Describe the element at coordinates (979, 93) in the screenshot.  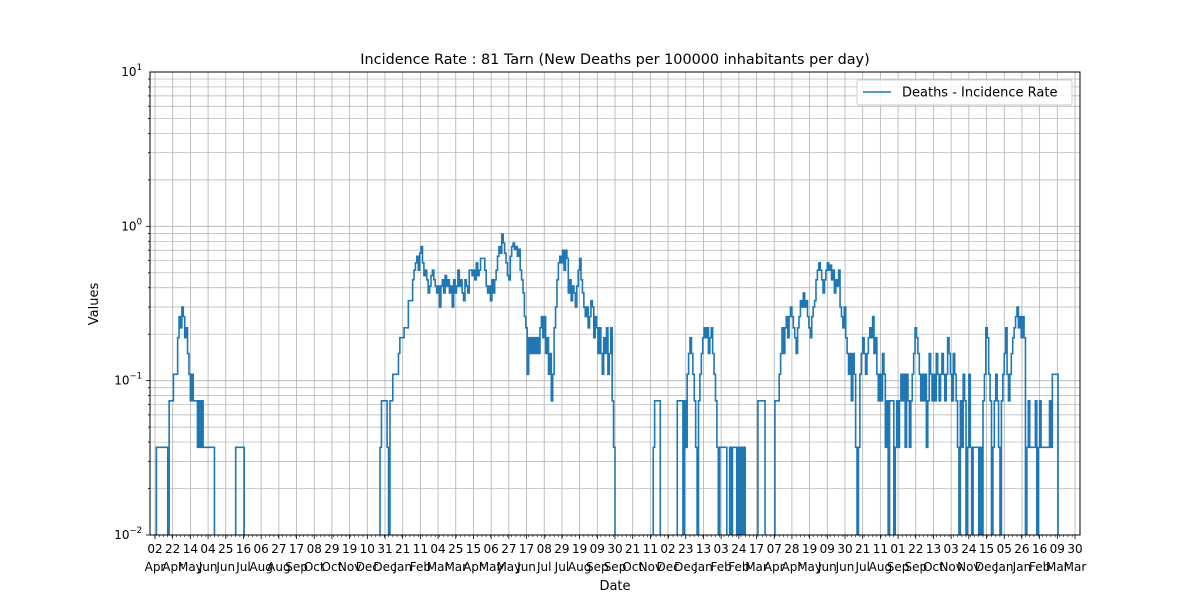
I see `legend-label: Deaths - Incidence Rate` at that location.